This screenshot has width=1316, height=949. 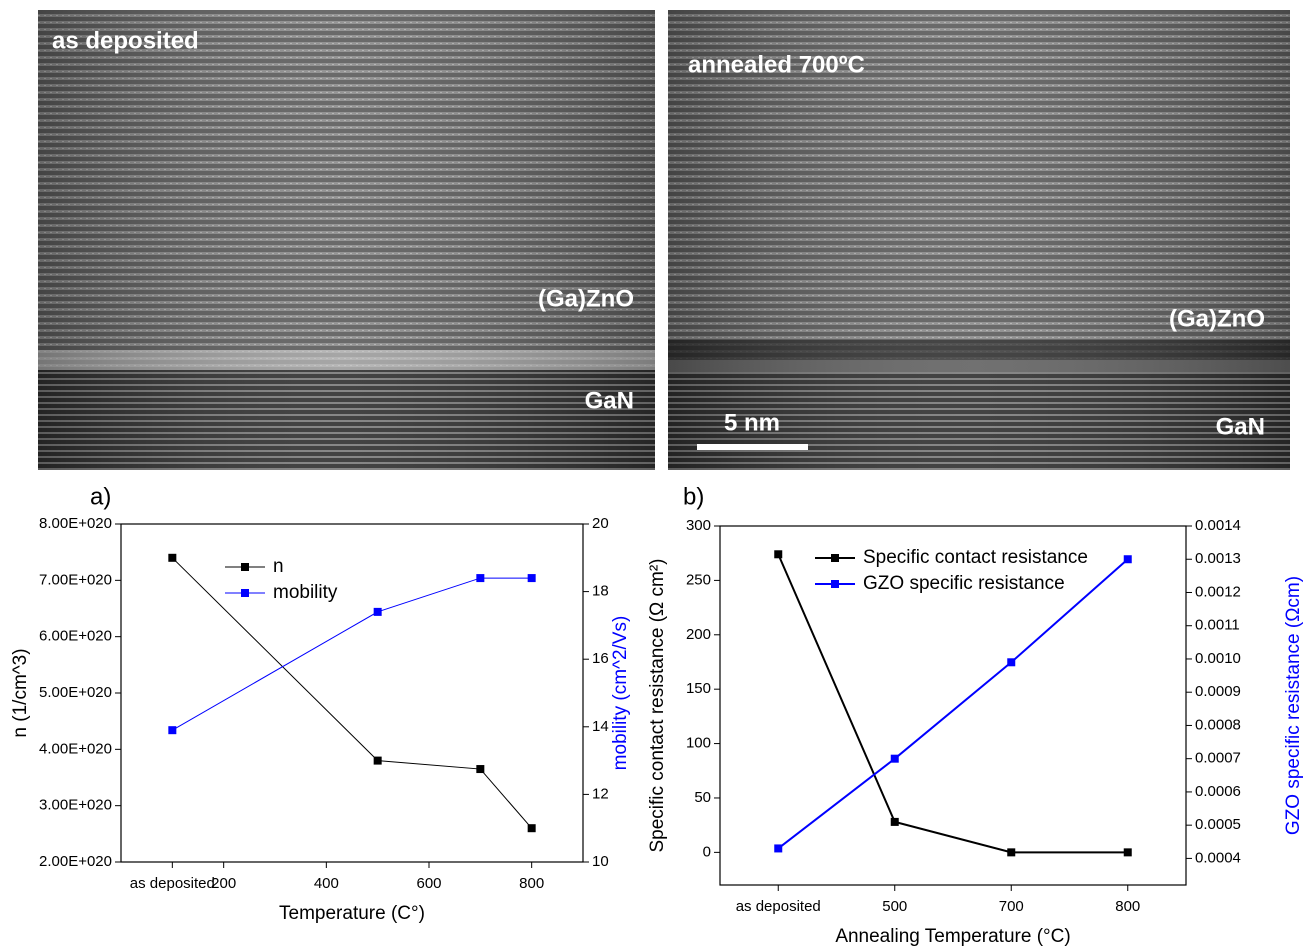 What do you see at coordinates (1218, 724) in the screenshot?
I see `y2-tick-label: 0.0008` at bounding box center [1218, 724].